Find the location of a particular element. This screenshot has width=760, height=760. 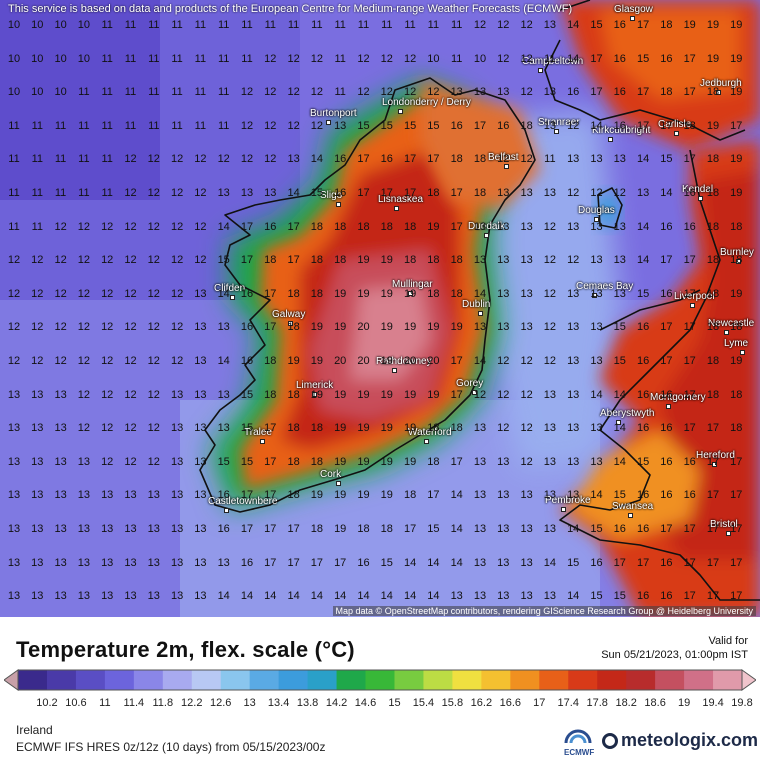

city-label: Aberystwyth is located at coordinates (627, 413).